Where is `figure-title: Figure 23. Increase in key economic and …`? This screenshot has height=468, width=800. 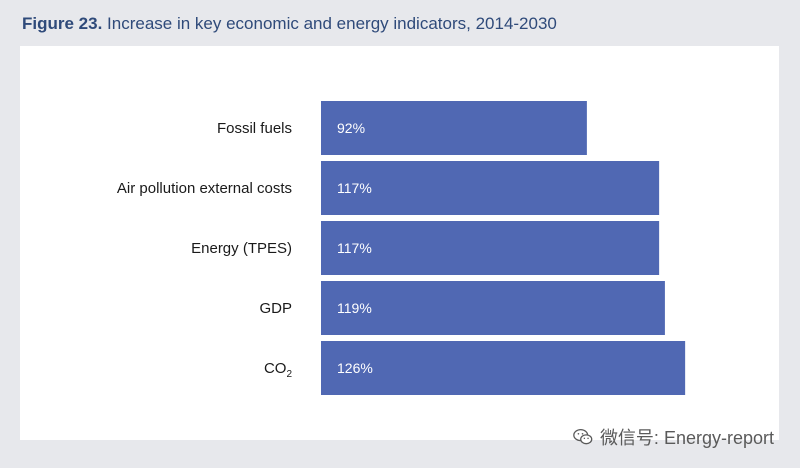 figure-title: Figure 23. Increase in key economic and … is located at coordinates (289, 24).